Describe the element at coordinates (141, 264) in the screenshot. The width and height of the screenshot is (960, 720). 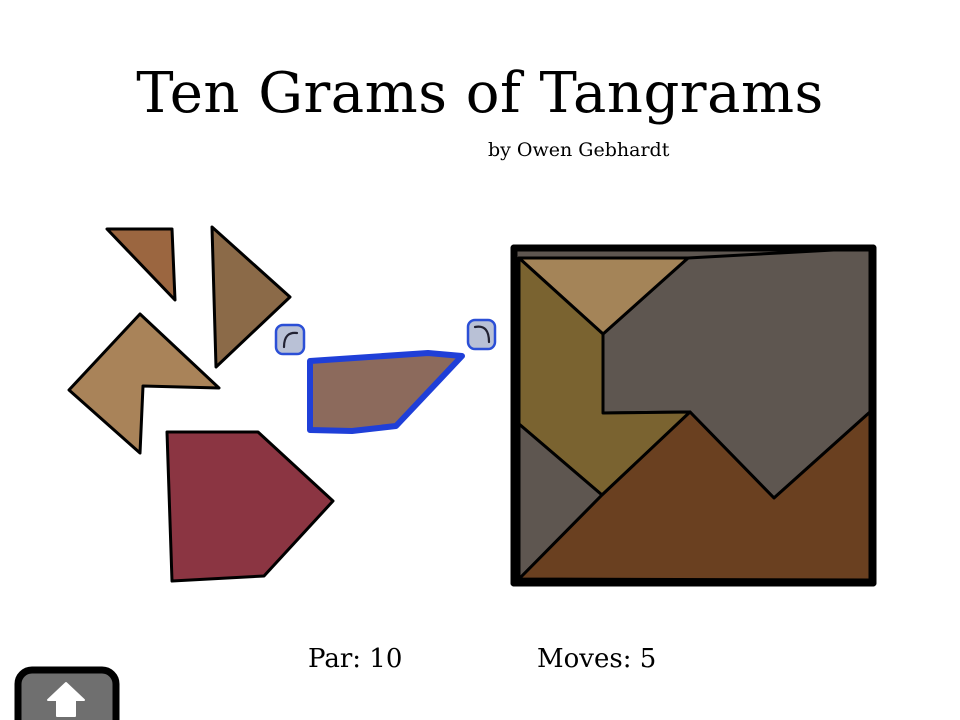
I see `piece-small-triangle` at that location.